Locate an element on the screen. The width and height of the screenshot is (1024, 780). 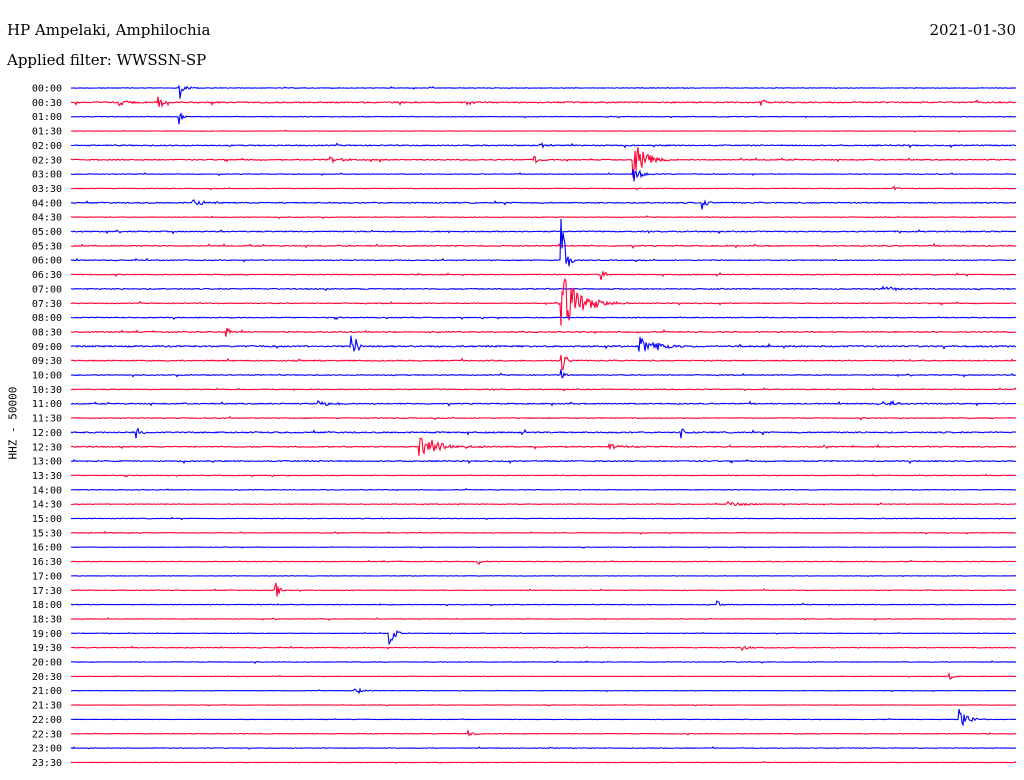
time-label-1300: 13:00 is located at coordinates (47, 462).